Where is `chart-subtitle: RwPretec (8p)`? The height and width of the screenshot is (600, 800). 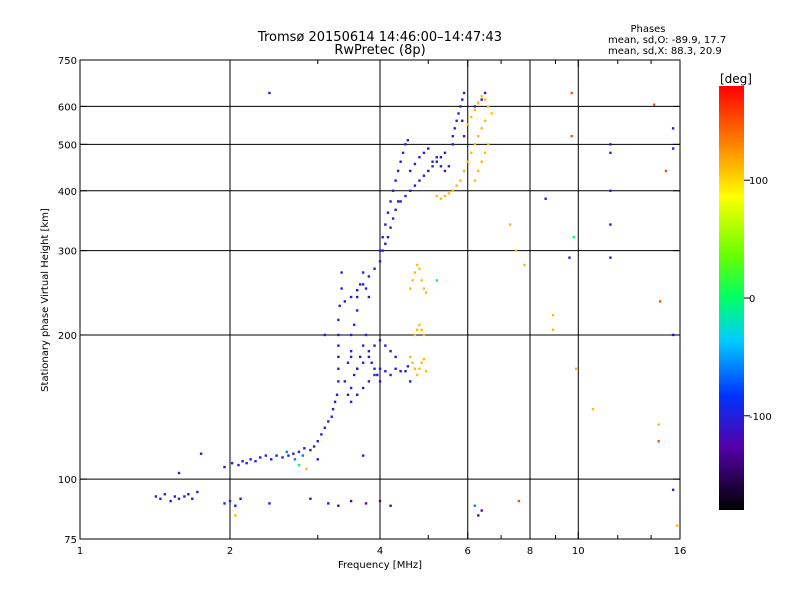
chart-subtitle: RwPretec (8p) is located at coordinates (379, 50).